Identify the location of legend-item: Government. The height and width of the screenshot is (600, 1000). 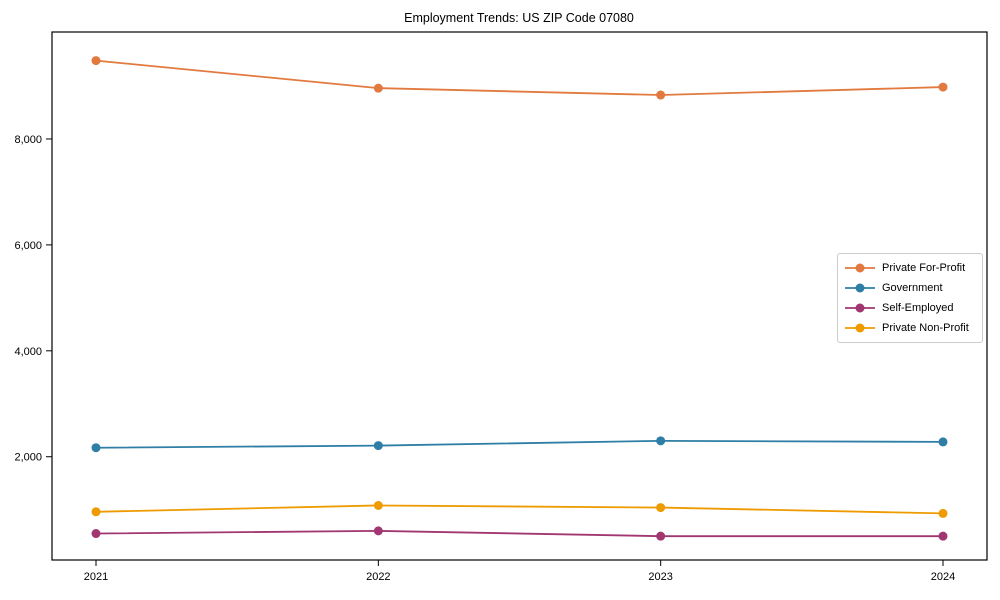
(910, 288).